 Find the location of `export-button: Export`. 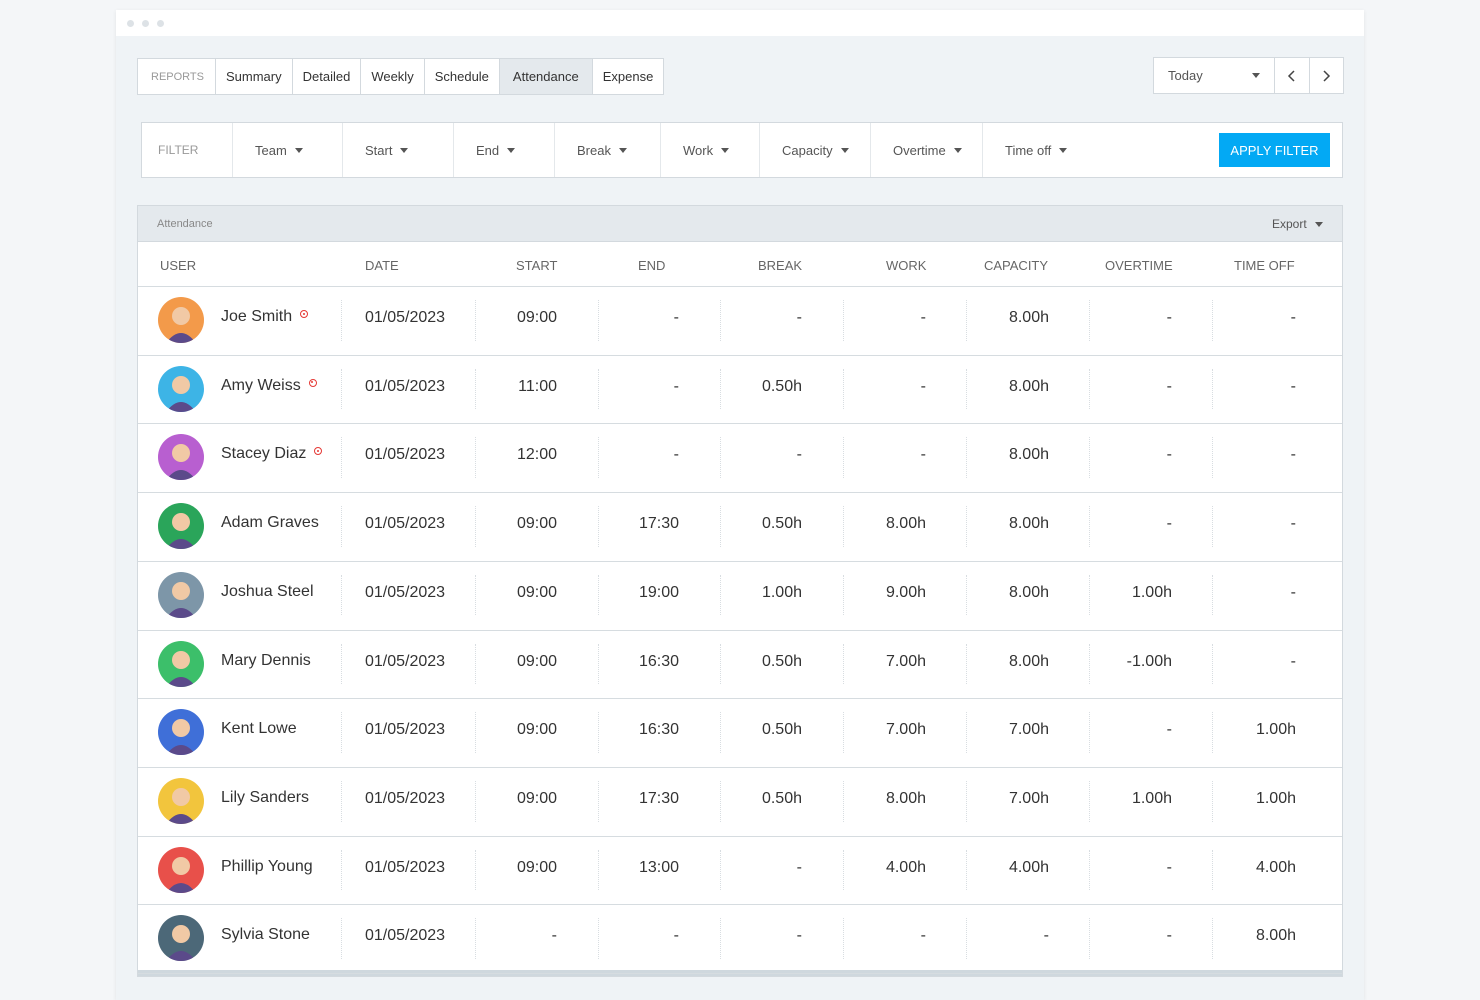

export-button: Export is located at coordinates (1297, 224).